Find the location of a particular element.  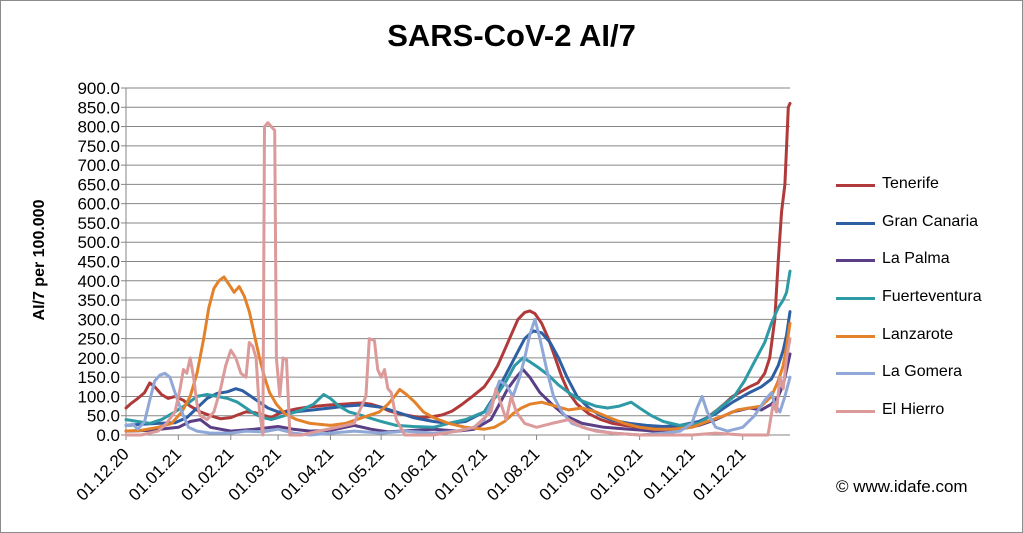

x-tick-label: 01.01.21 is located at coordinates (155, 474).